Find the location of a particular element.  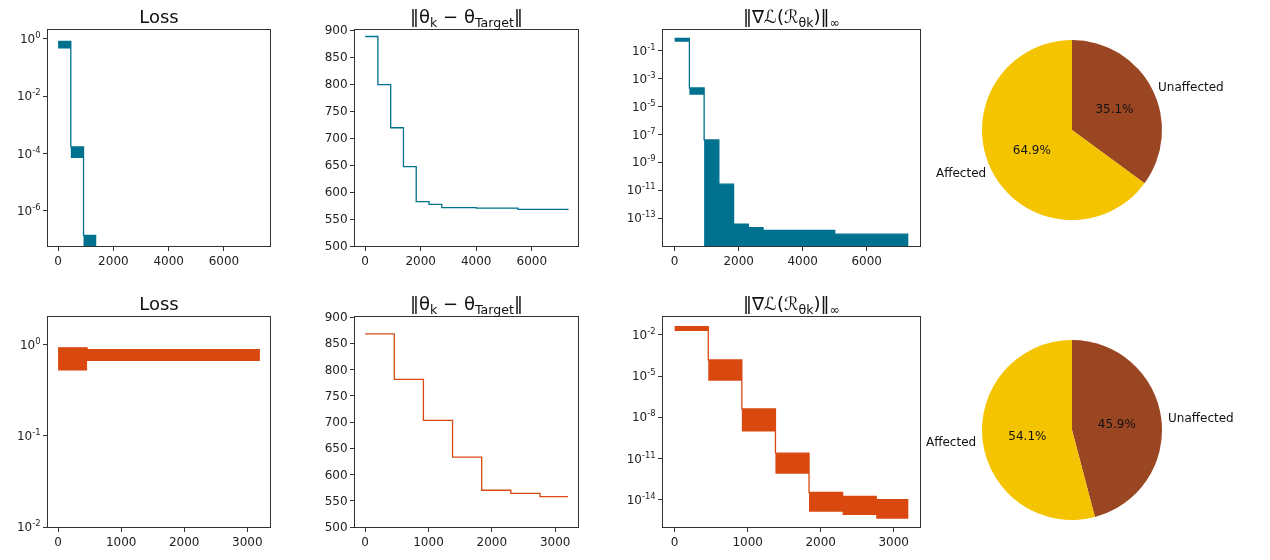

data-label: 64.9% is located at coordinates (1031, 150).